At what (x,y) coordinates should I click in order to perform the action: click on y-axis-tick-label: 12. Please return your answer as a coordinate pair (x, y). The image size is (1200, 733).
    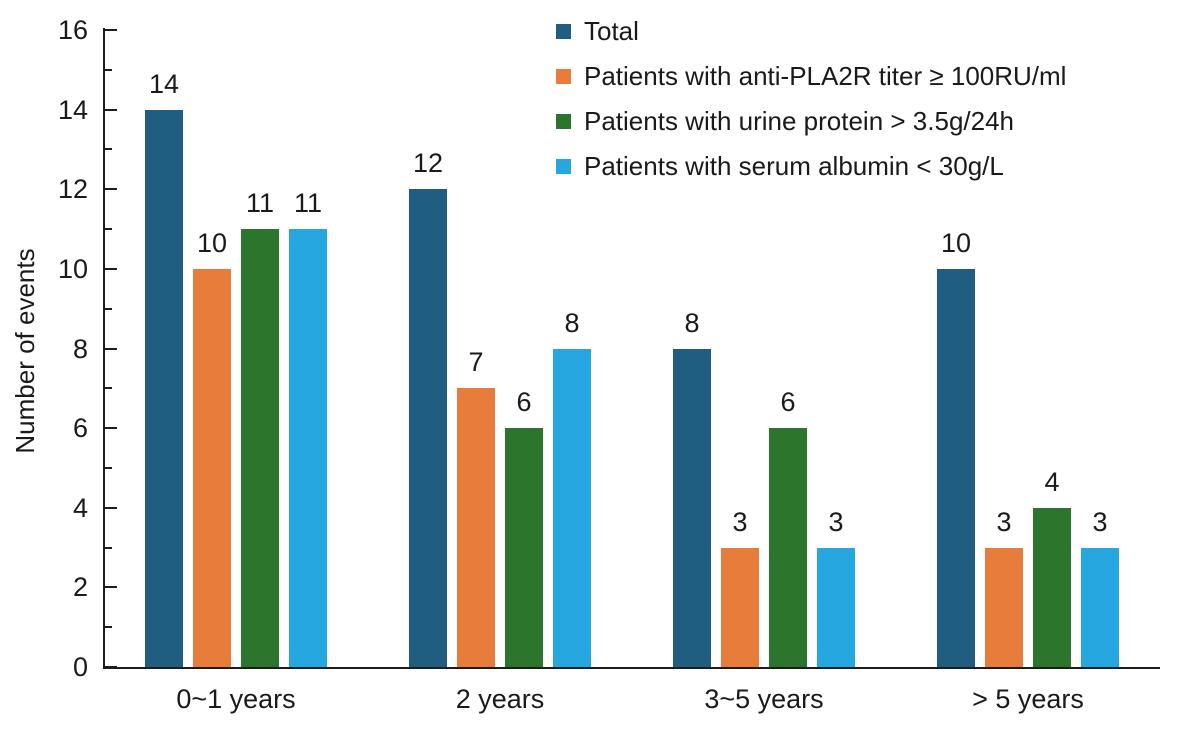
    Looking at the image, I should click on (72, 189).